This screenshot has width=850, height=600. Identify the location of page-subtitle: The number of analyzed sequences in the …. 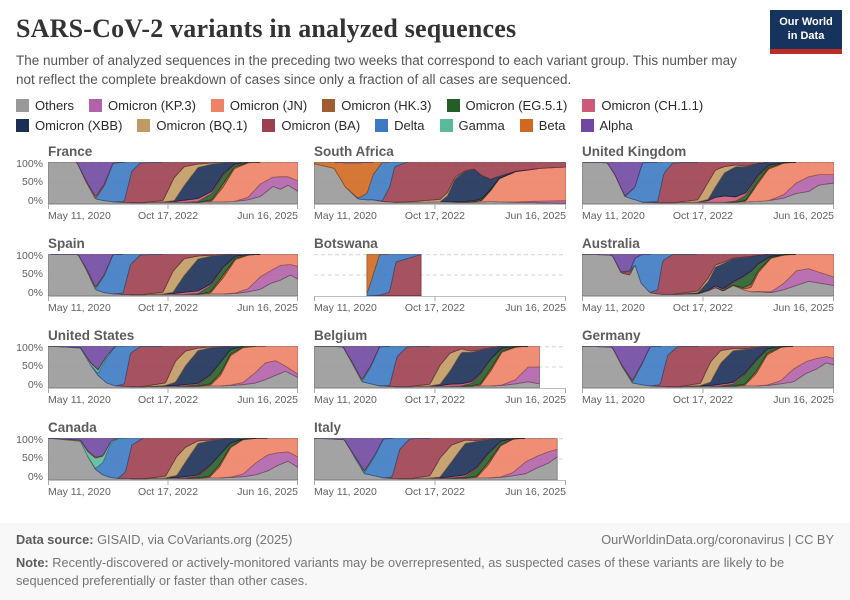
(376, 70).